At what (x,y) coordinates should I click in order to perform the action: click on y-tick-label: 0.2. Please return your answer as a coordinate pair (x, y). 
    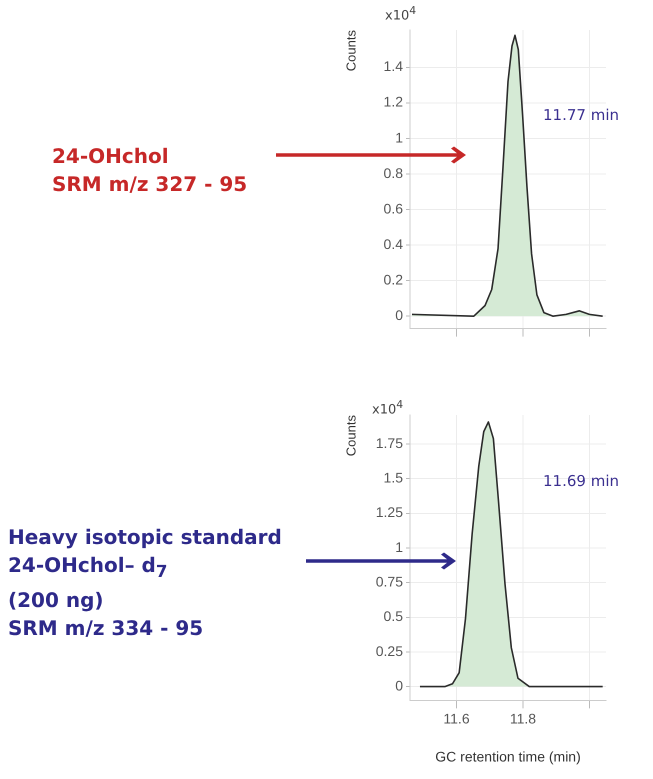
    Looking at the image, I should click on (394, 279).